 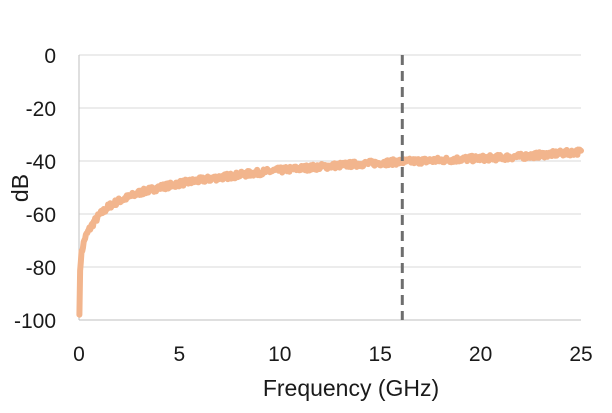 What do you see at coordinates (41, 109) in the screenshot?
I see `y-tick-label: -20` at bounding box center [41, 109].